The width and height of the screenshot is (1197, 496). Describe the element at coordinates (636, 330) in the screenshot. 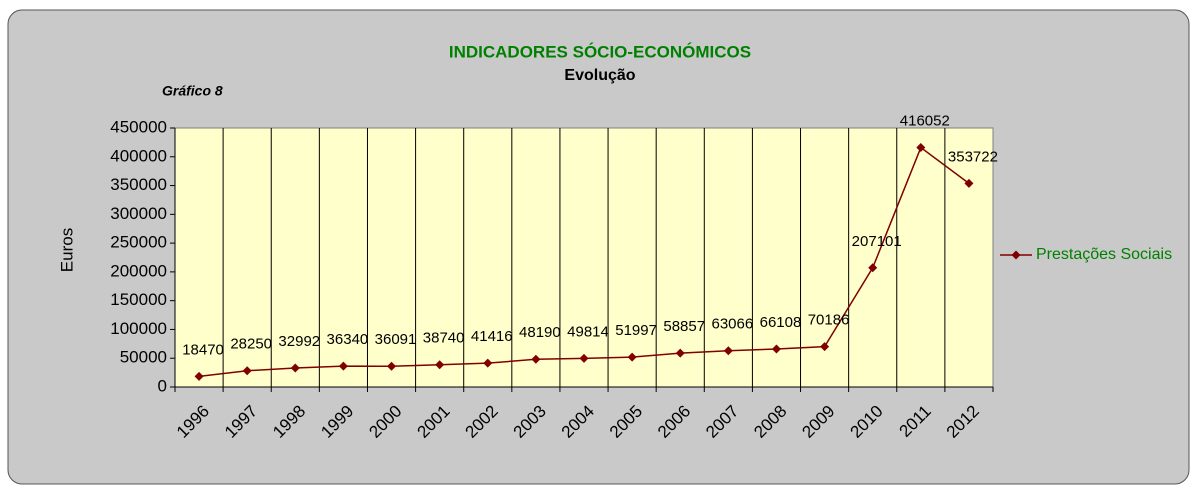

I see `data-label: 51997` at that location.